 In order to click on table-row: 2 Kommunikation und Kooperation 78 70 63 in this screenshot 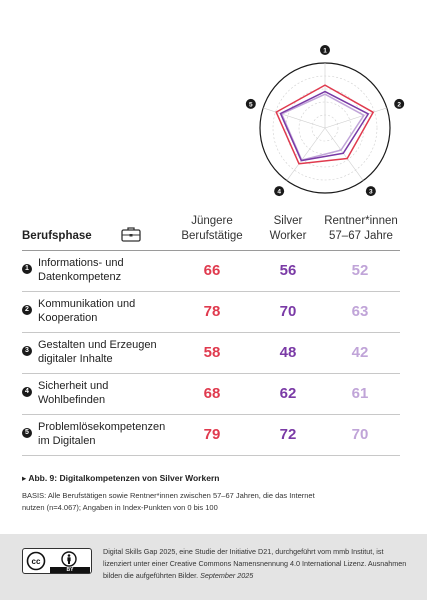, I will do `click(211, 312)`.